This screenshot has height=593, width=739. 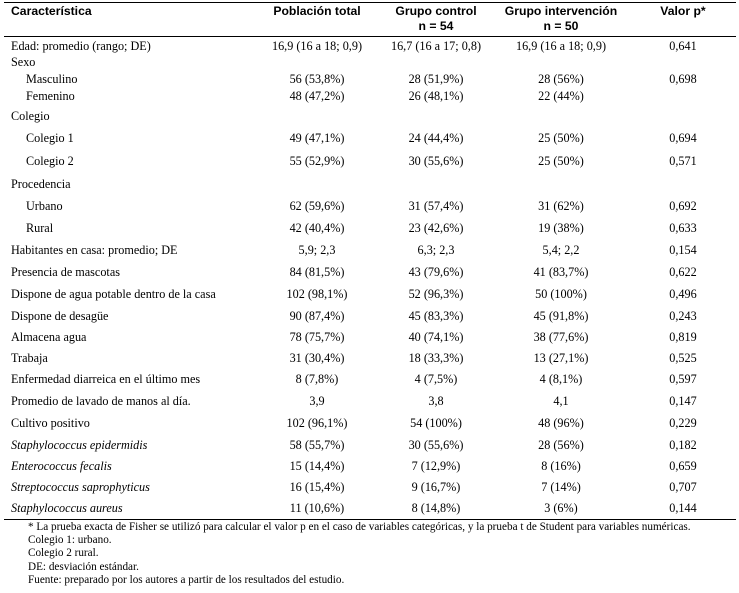 What do you see at coordinates (561, 272) in the screenshot?
I see `cell-intervention: 41 (83,7%)` at bounding box center [561, 272].